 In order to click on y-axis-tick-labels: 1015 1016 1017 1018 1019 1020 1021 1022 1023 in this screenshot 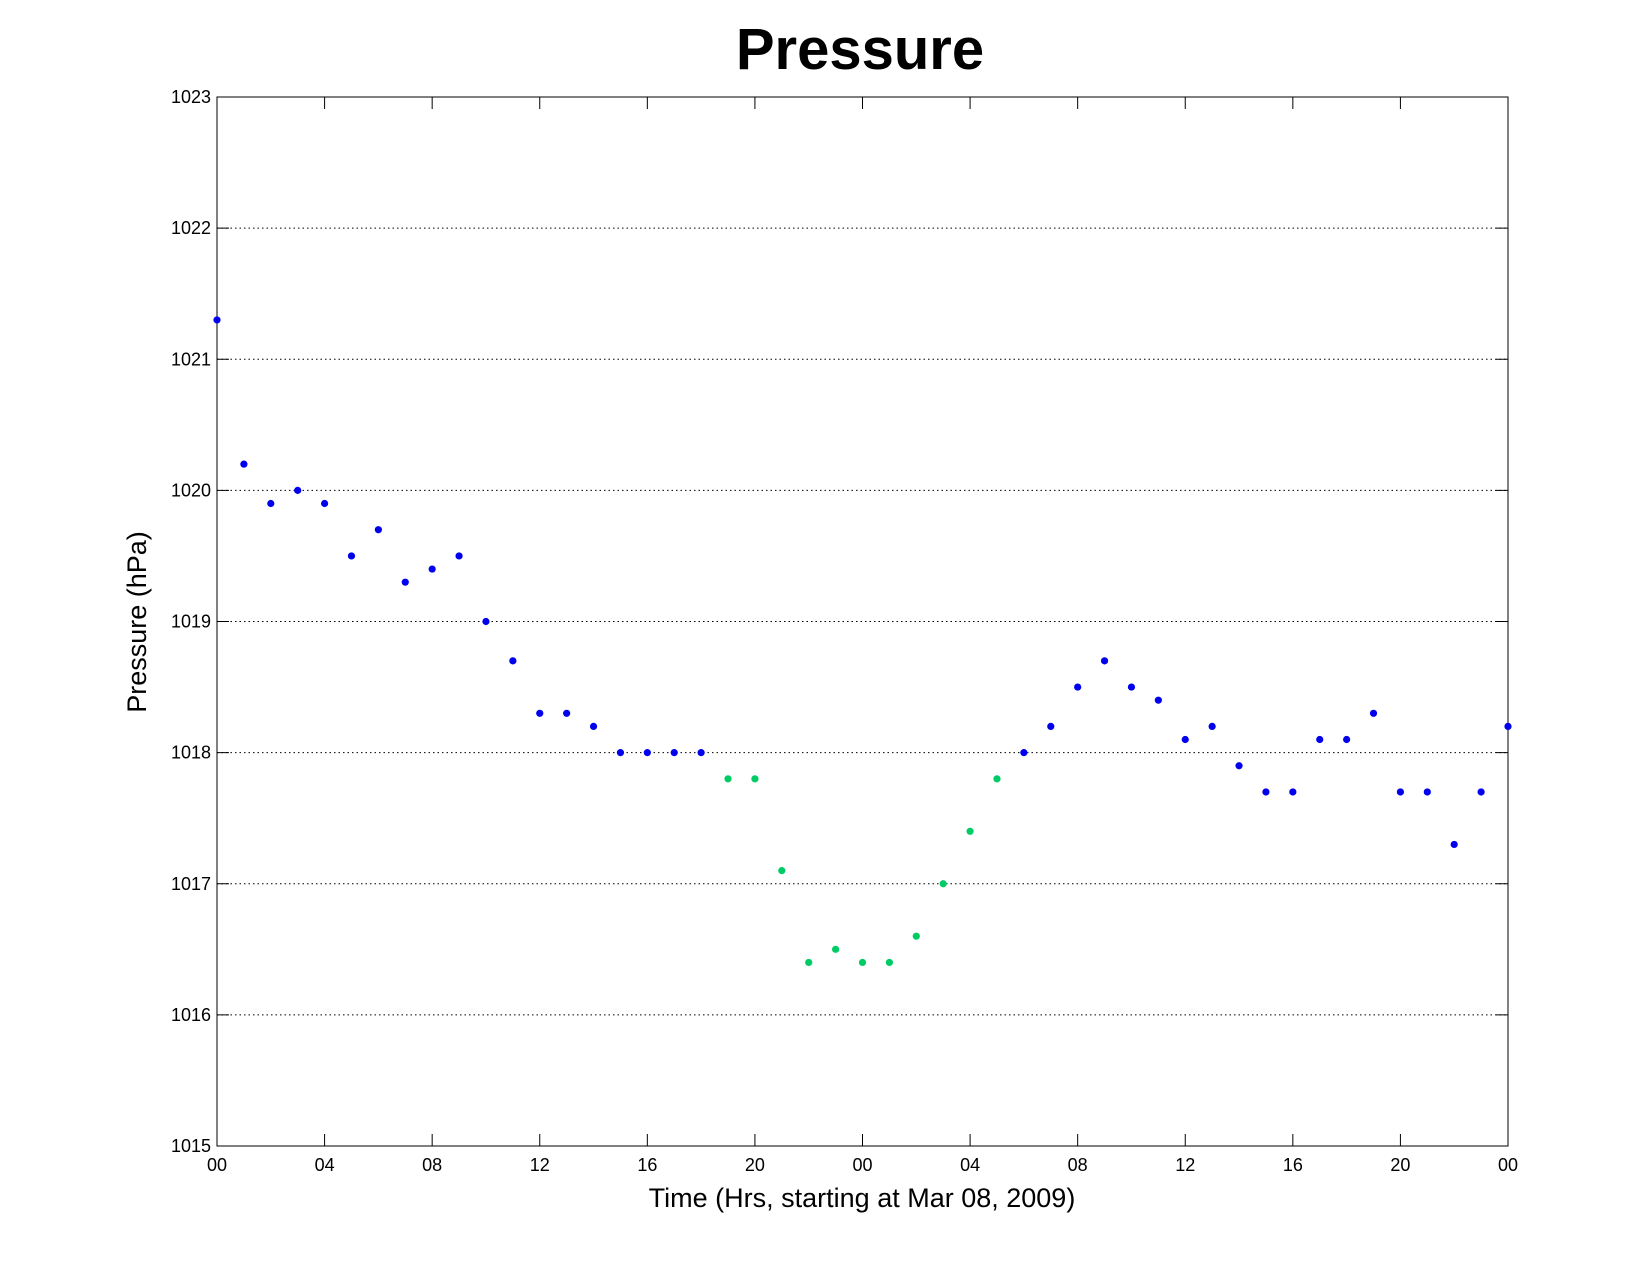, I will do `click(191, 621)`.